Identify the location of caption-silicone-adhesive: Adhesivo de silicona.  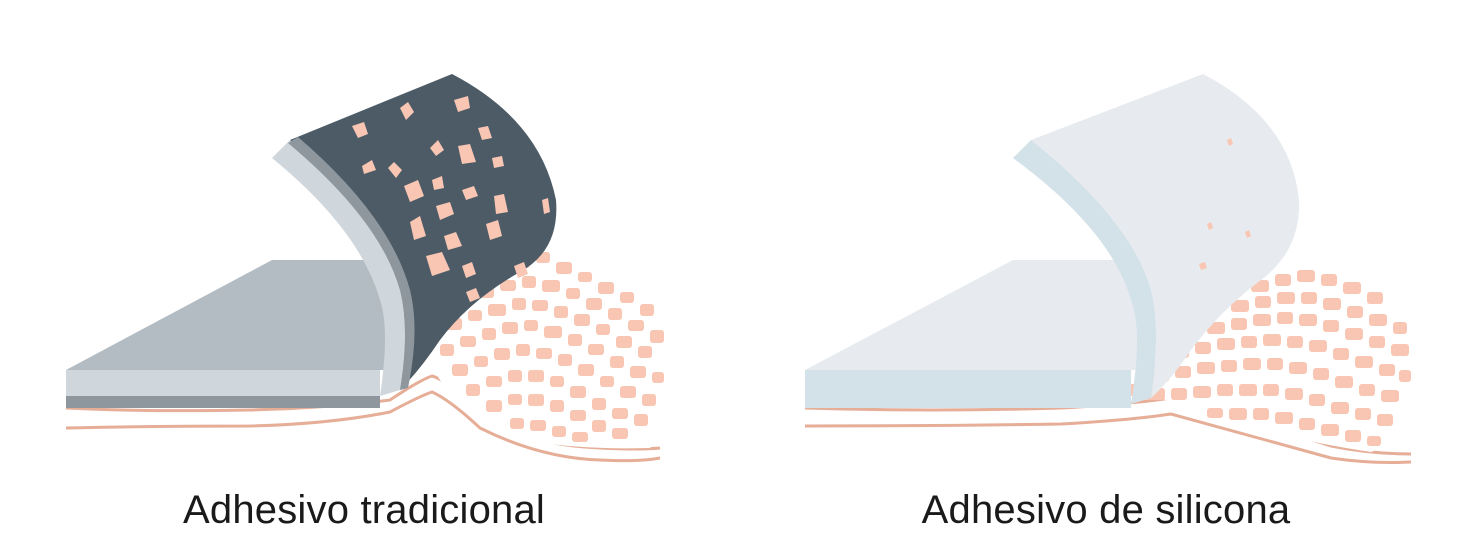
(1106, 510).